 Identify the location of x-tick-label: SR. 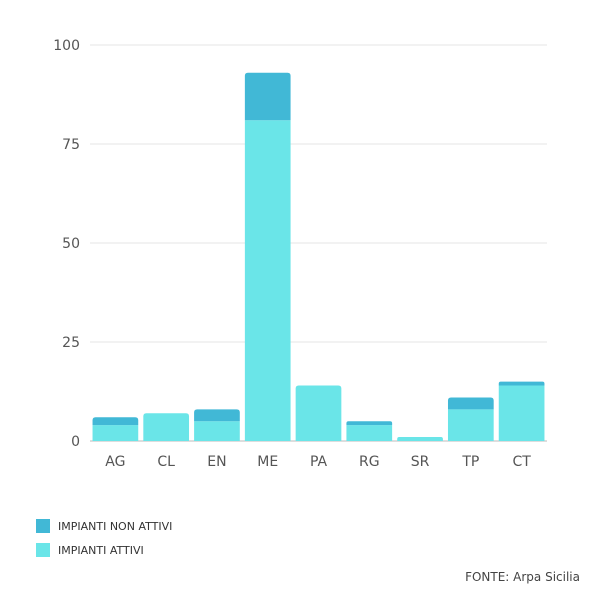
(420, 462).